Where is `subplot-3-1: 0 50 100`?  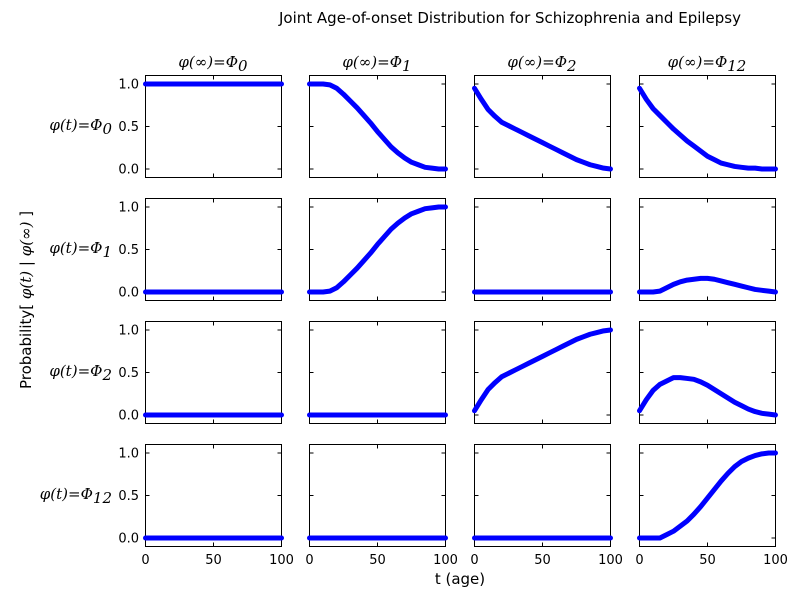
subplot-3-1: 0 50 100 is located at coordinates (381, 506).